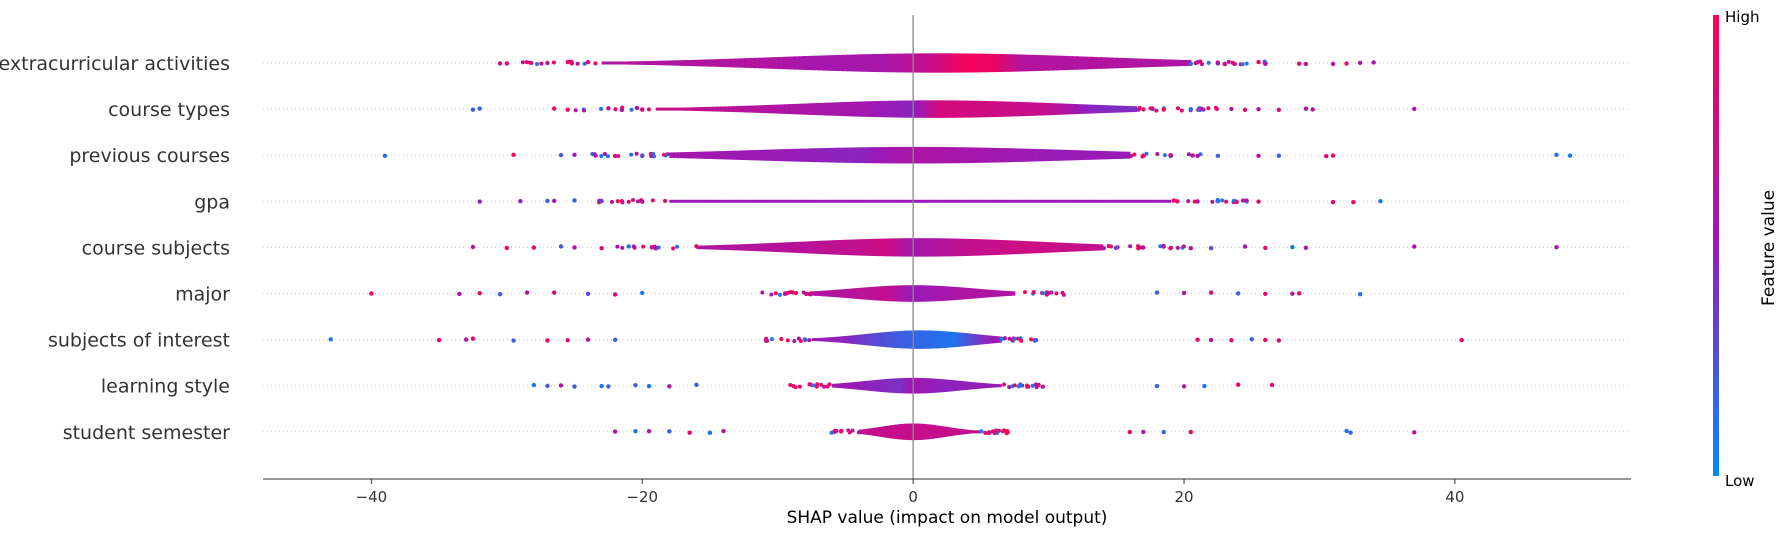 The width and height of the screenshot is (1785, 536). I want to click on violin, so click(900, 247).